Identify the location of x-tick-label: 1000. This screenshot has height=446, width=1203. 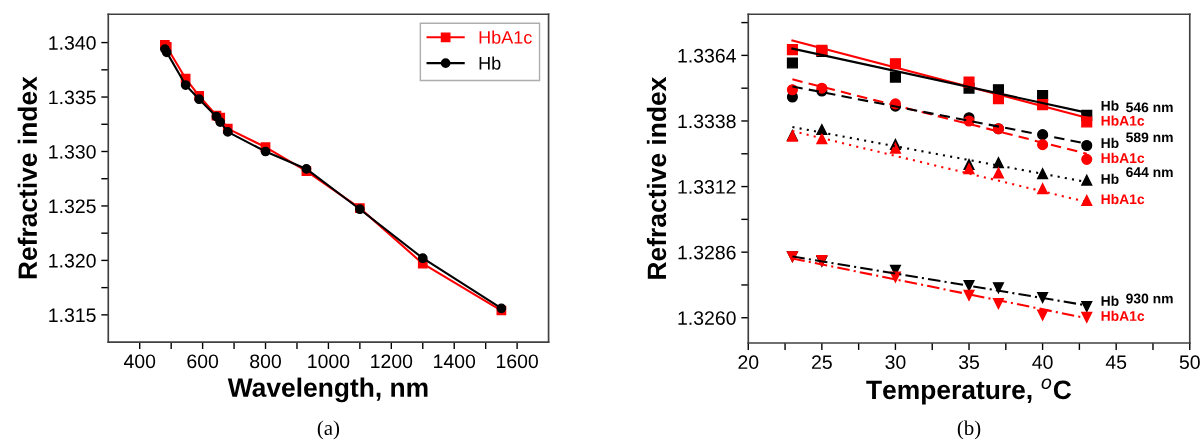
(329, 361).